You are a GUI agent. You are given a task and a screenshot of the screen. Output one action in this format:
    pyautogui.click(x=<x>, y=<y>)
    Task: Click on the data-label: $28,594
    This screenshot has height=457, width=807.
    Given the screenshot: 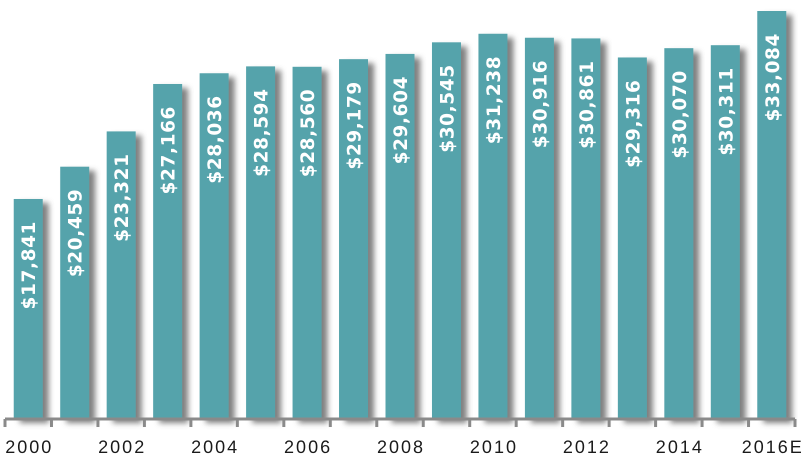 What is the action you would take?
    pyautogui.click(x=262, y=132)
    